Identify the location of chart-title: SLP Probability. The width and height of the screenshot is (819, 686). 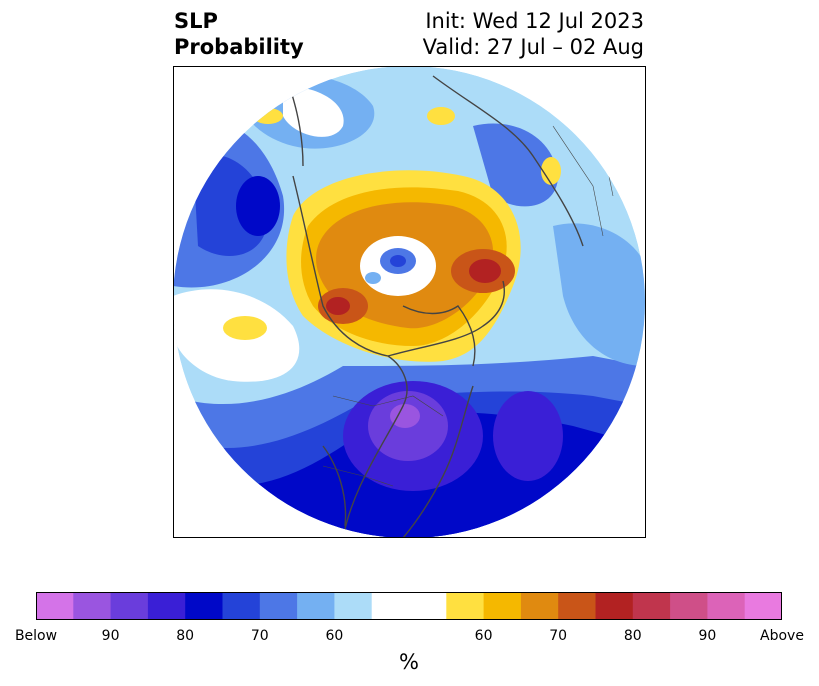
(239, 34).